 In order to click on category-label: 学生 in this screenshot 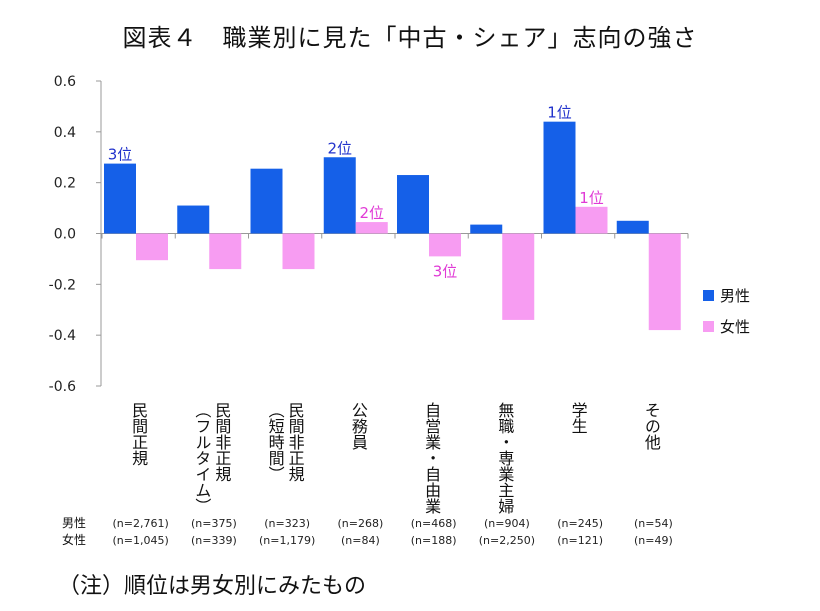, I will do `click(578, 418)`.